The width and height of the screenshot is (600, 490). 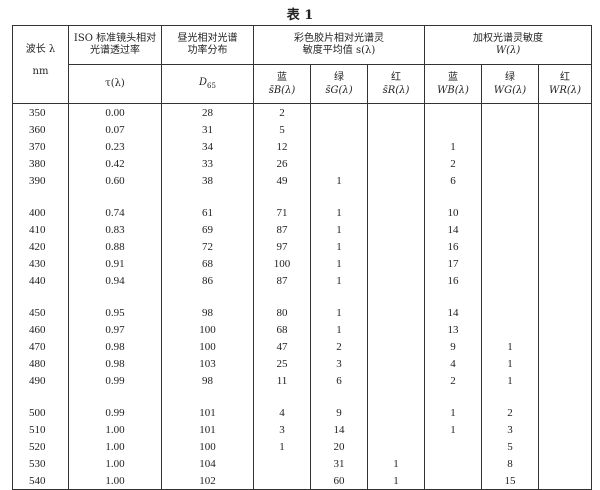 What do you see at coordinates (40, 429) in the screenshot?
I see `table-cell: 510` at bounding box center [40, 429].